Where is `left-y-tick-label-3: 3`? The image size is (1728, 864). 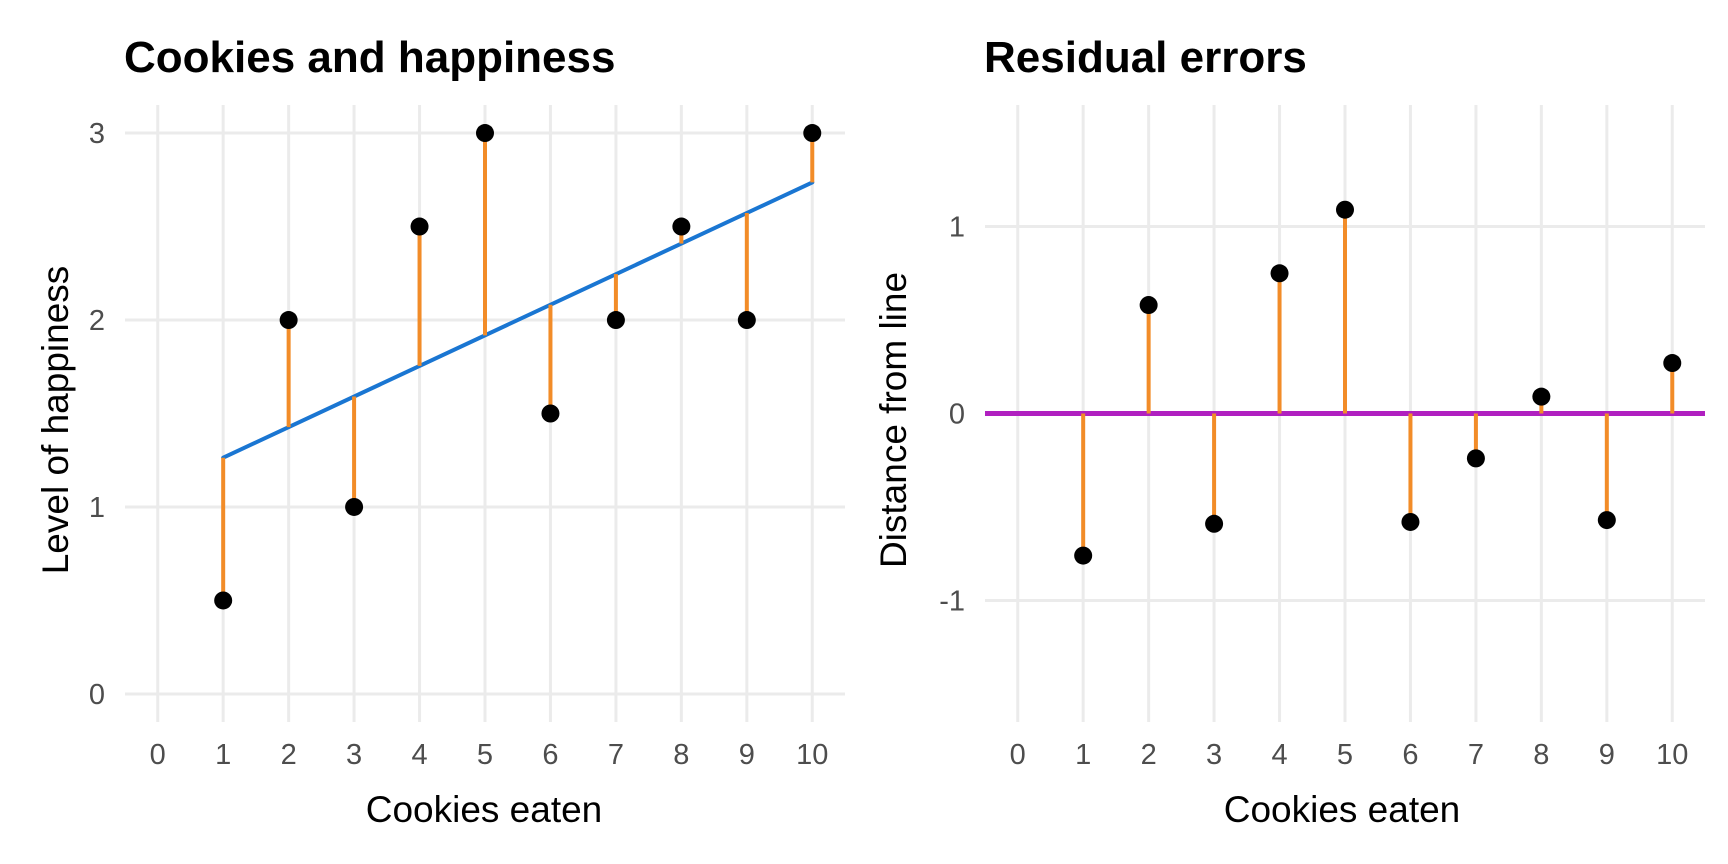 left-y-tick-label-3: 3 is located at coordinates (97, 134).